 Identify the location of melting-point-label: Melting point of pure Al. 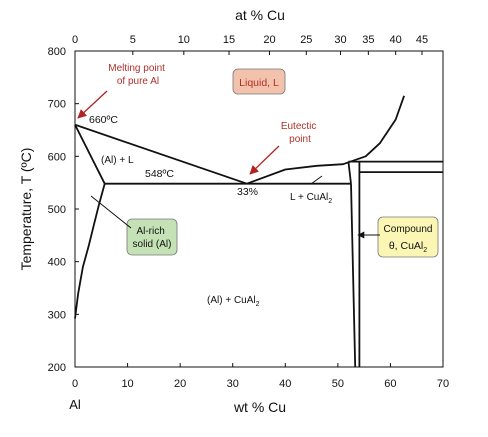
(137, 75).